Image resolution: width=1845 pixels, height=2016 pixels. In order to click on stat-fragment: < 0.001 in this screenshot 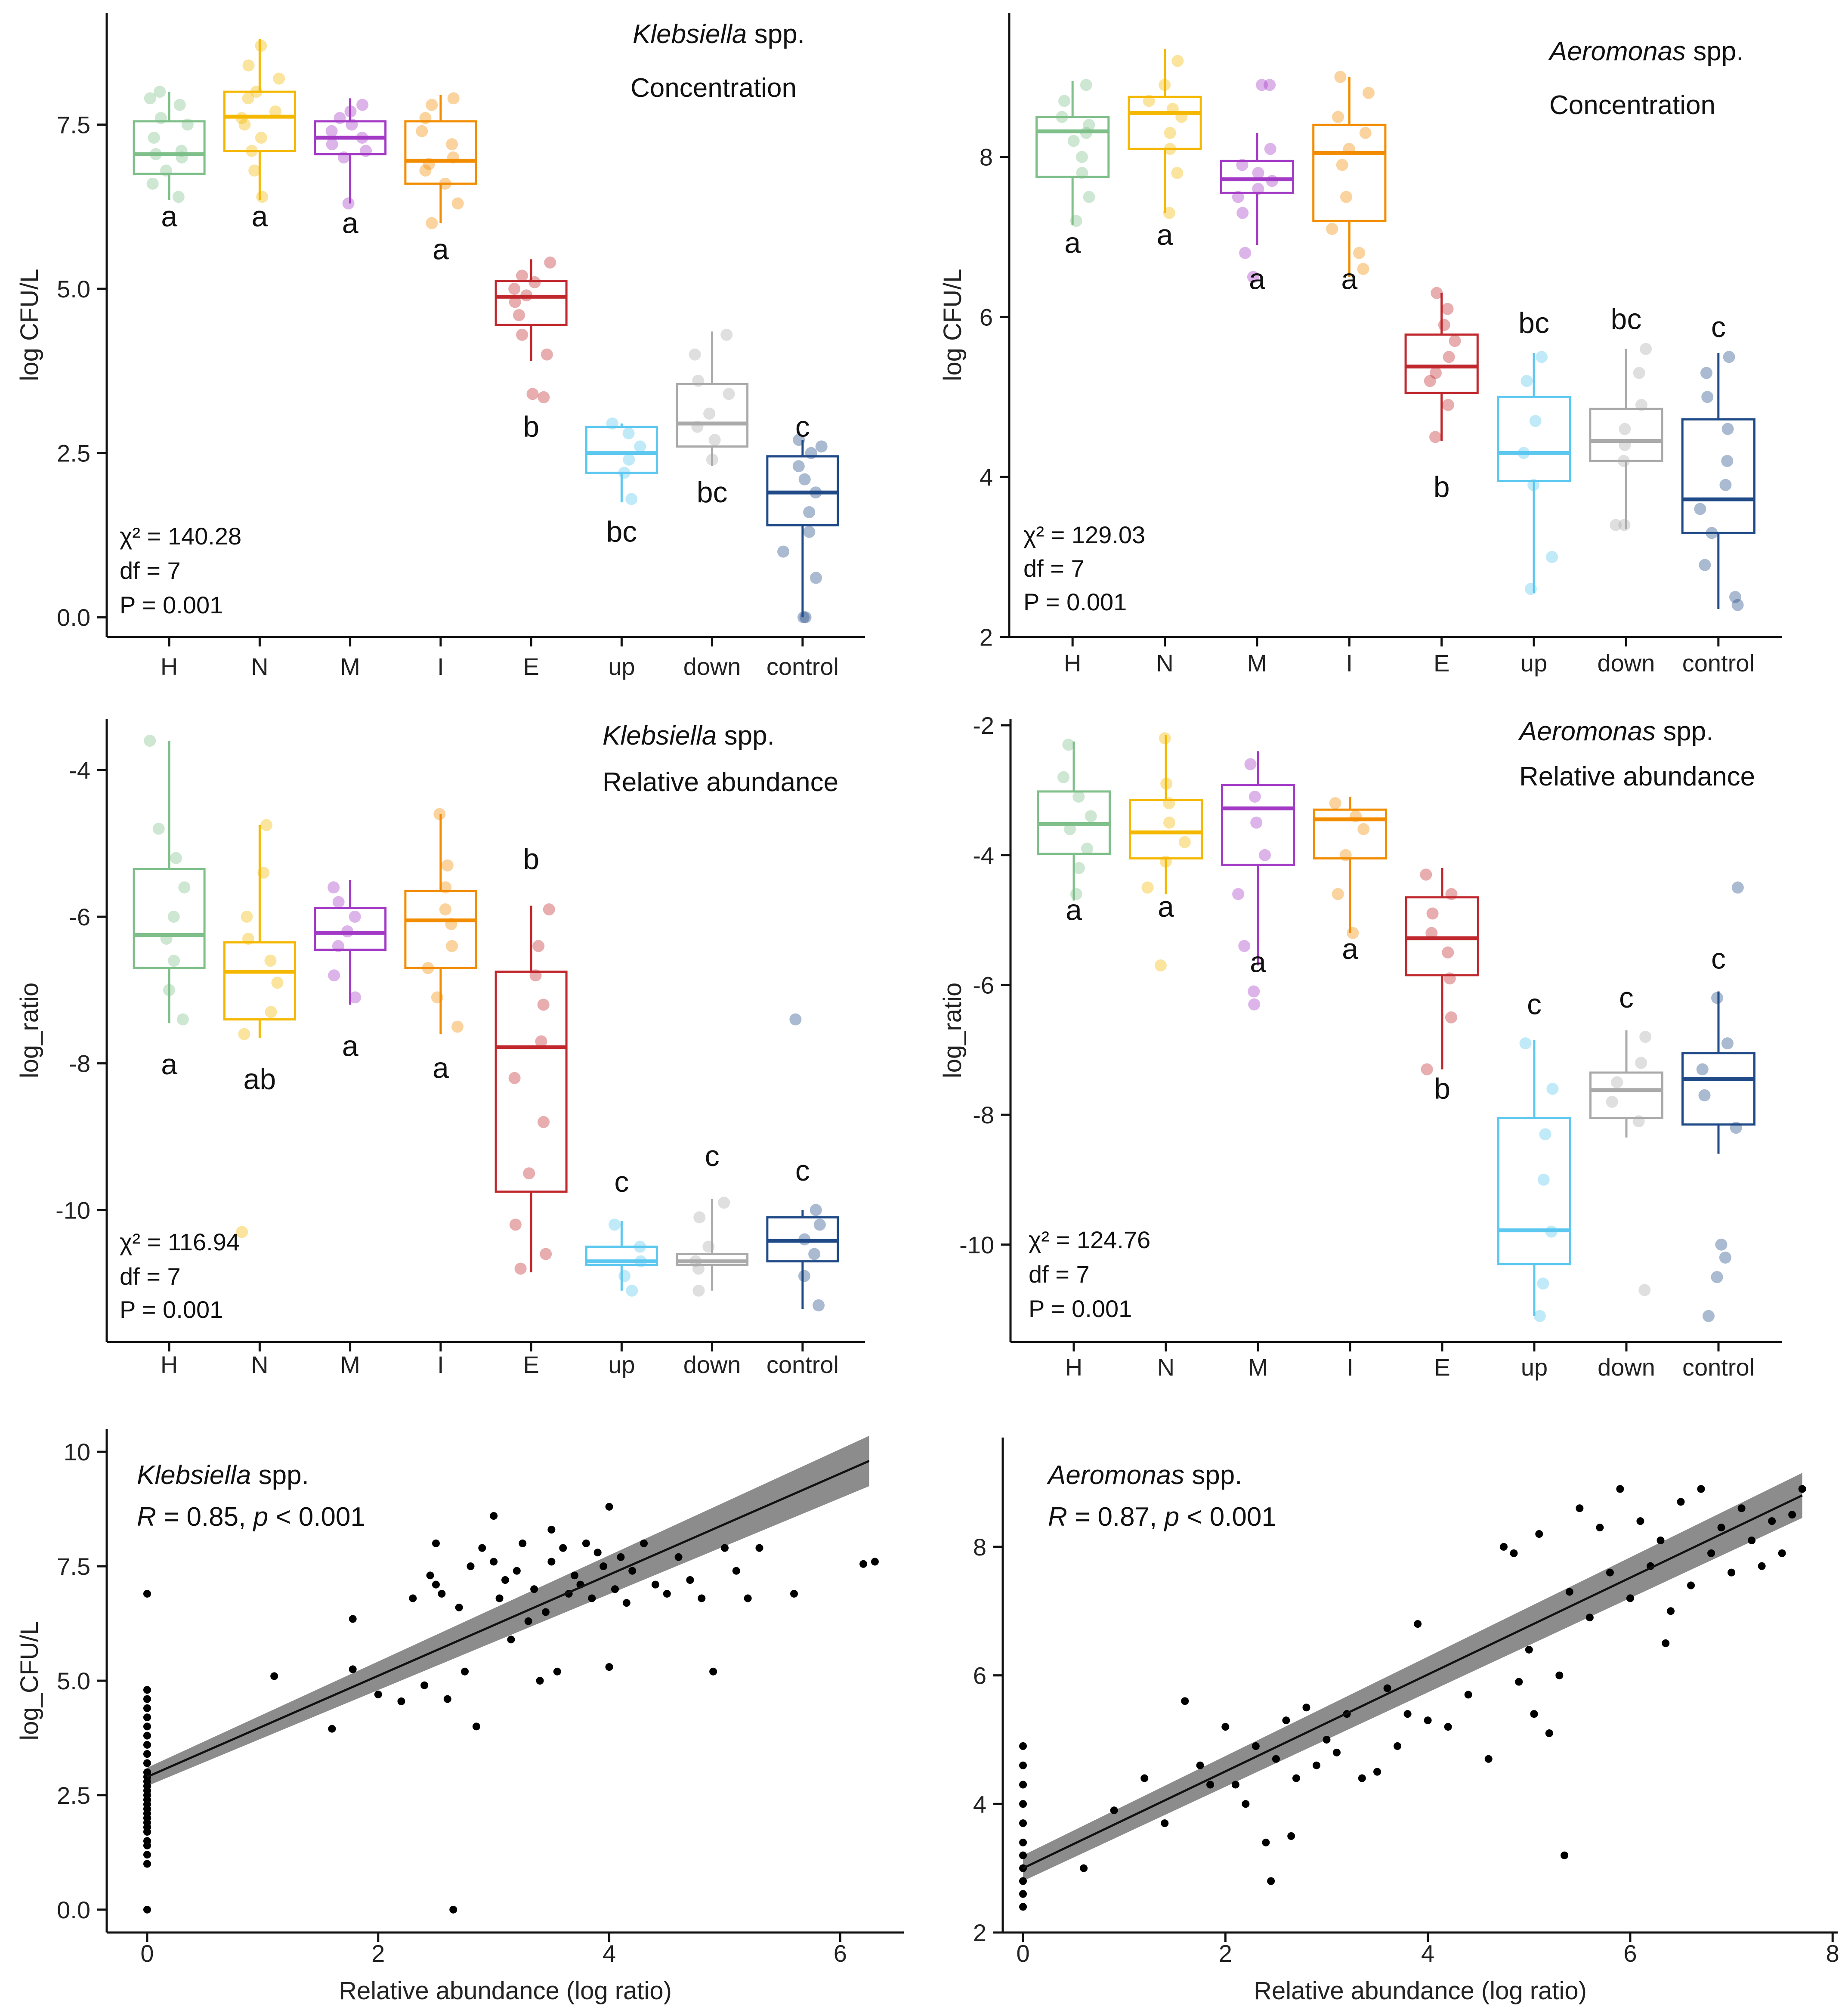, I will do `click(1227, 1517)`.